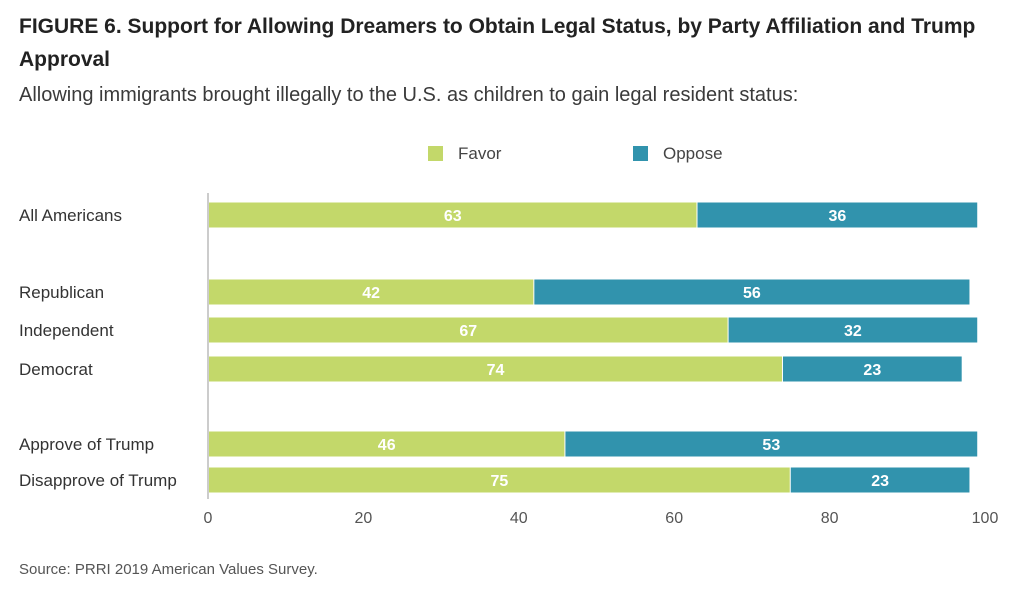  I want to click on bar-favor-democrat, so click(495, 369).